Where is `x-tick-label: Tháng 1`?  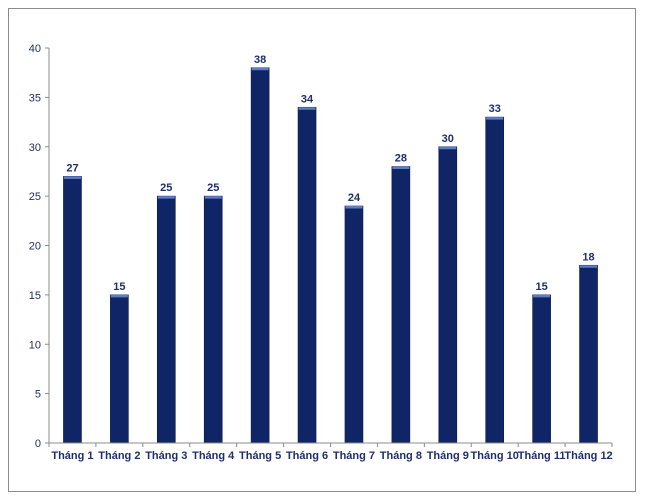 x-tick-label: Tháng 1 is located at coordinates (72, 456).